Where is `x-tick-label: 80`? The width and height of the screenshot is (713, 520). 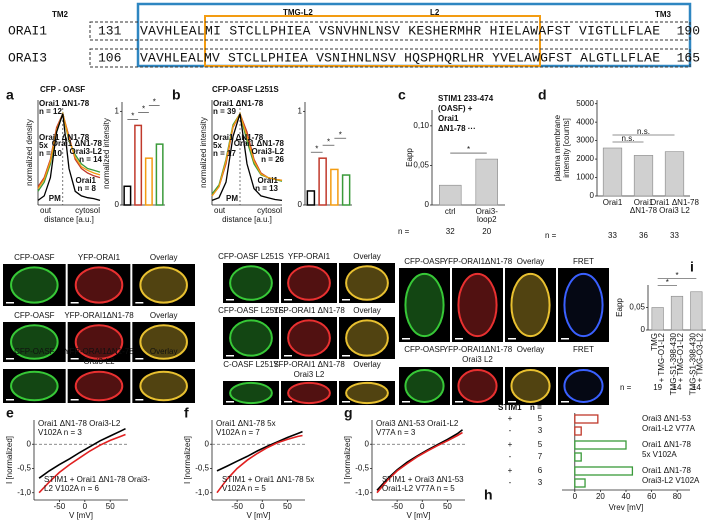 x-tick-label: 80 is located at coordinates (677, 496).